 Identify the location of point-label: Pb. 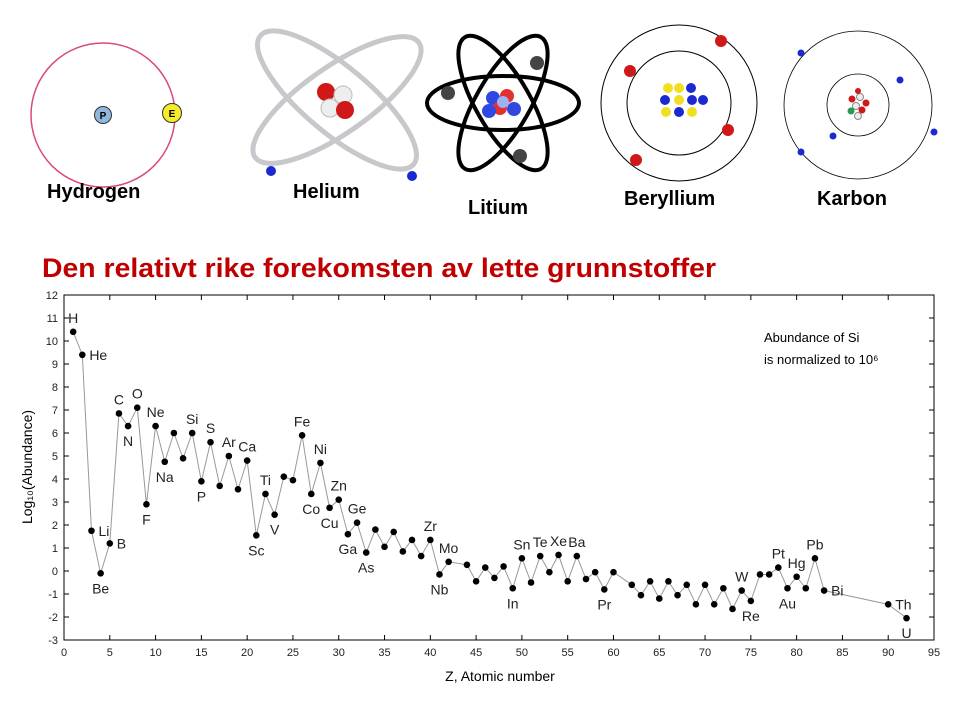
(814, 544).